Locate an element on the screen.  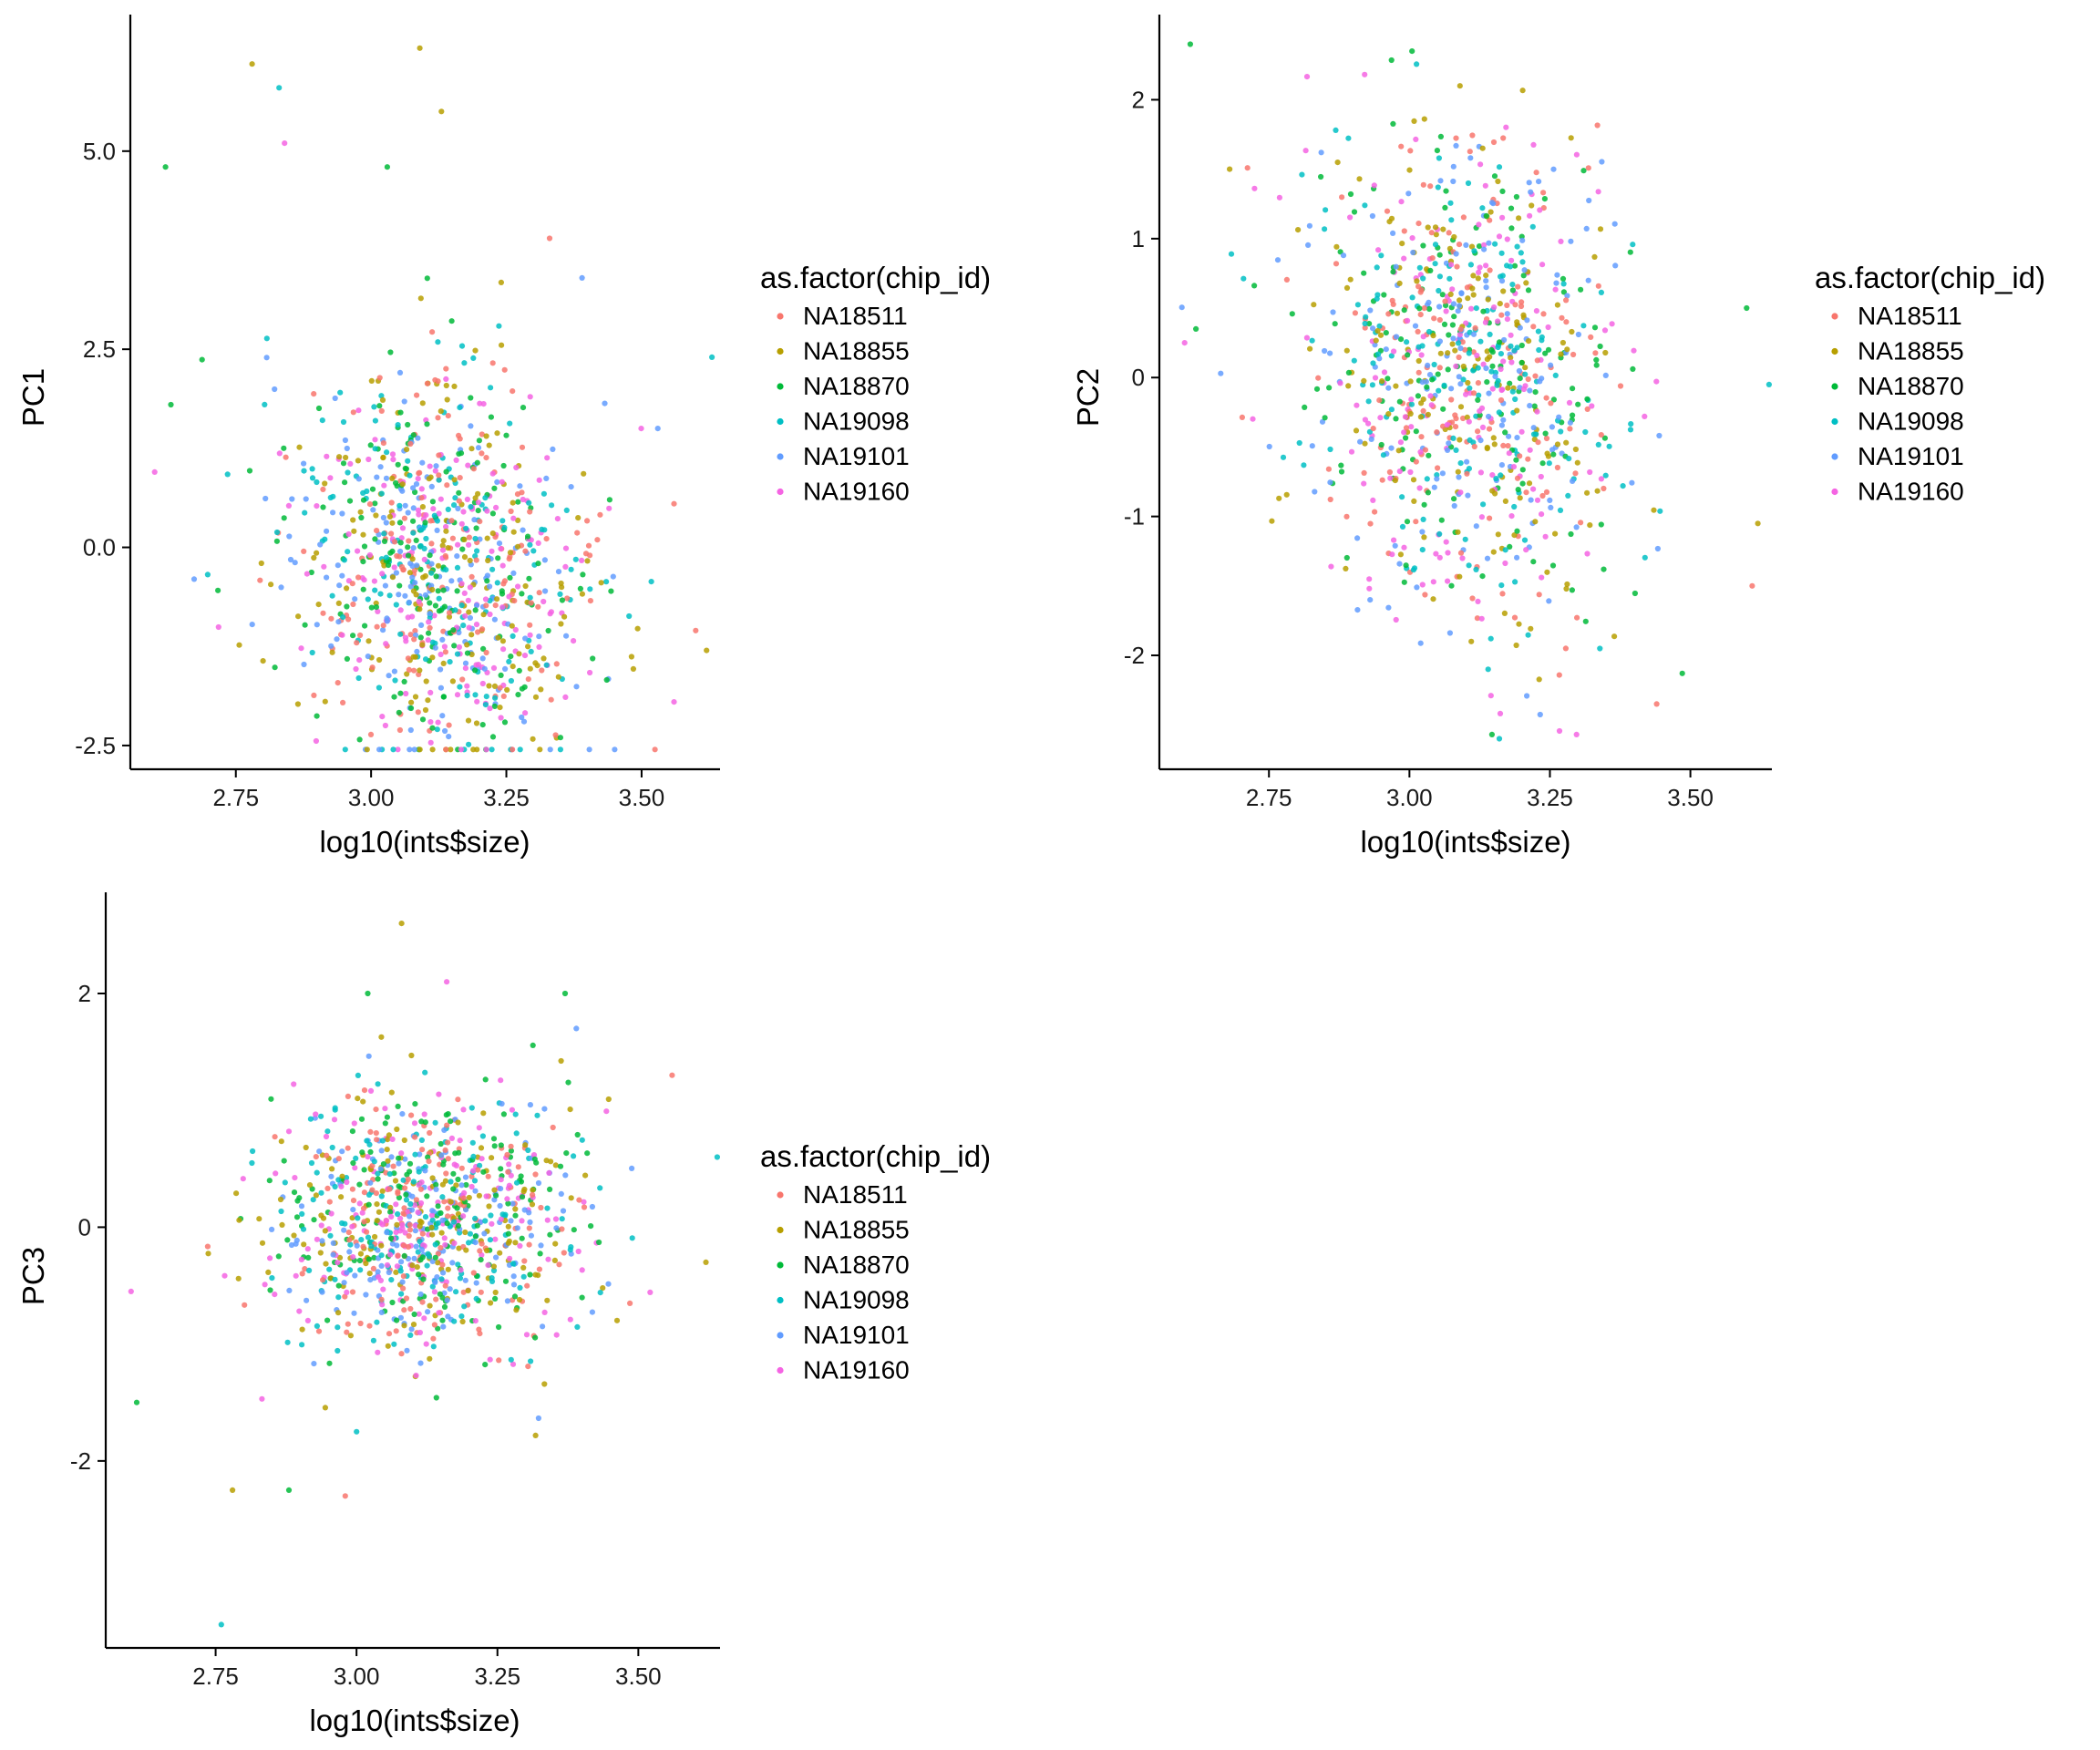
x-axis-title: log10(ints$size) is located at coordinates (1465, 842).